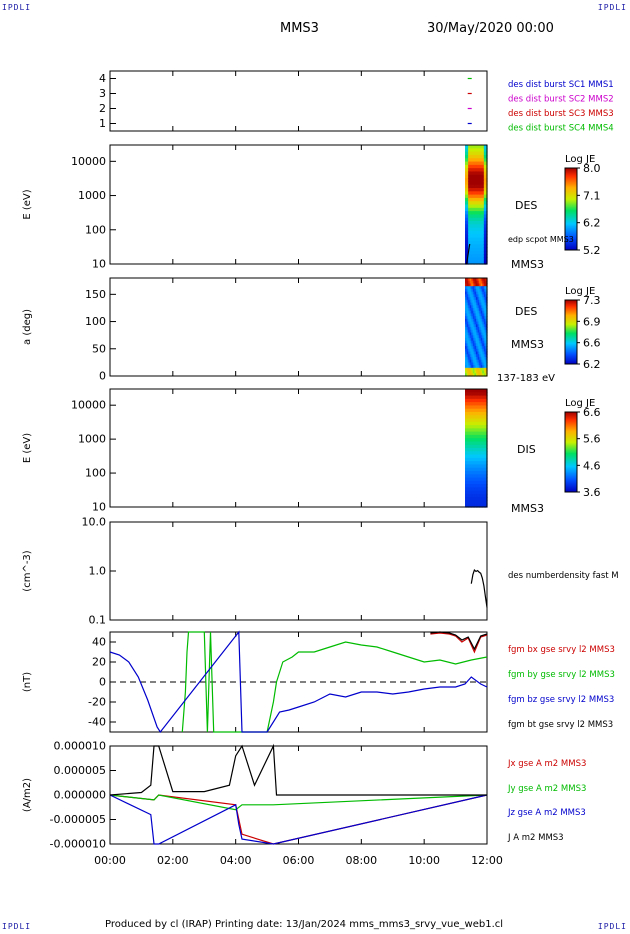 The width and height of the screenshot is (630, 934). I want to click on panel-des-energy-ytick-label: 10000, so click(88, 161).